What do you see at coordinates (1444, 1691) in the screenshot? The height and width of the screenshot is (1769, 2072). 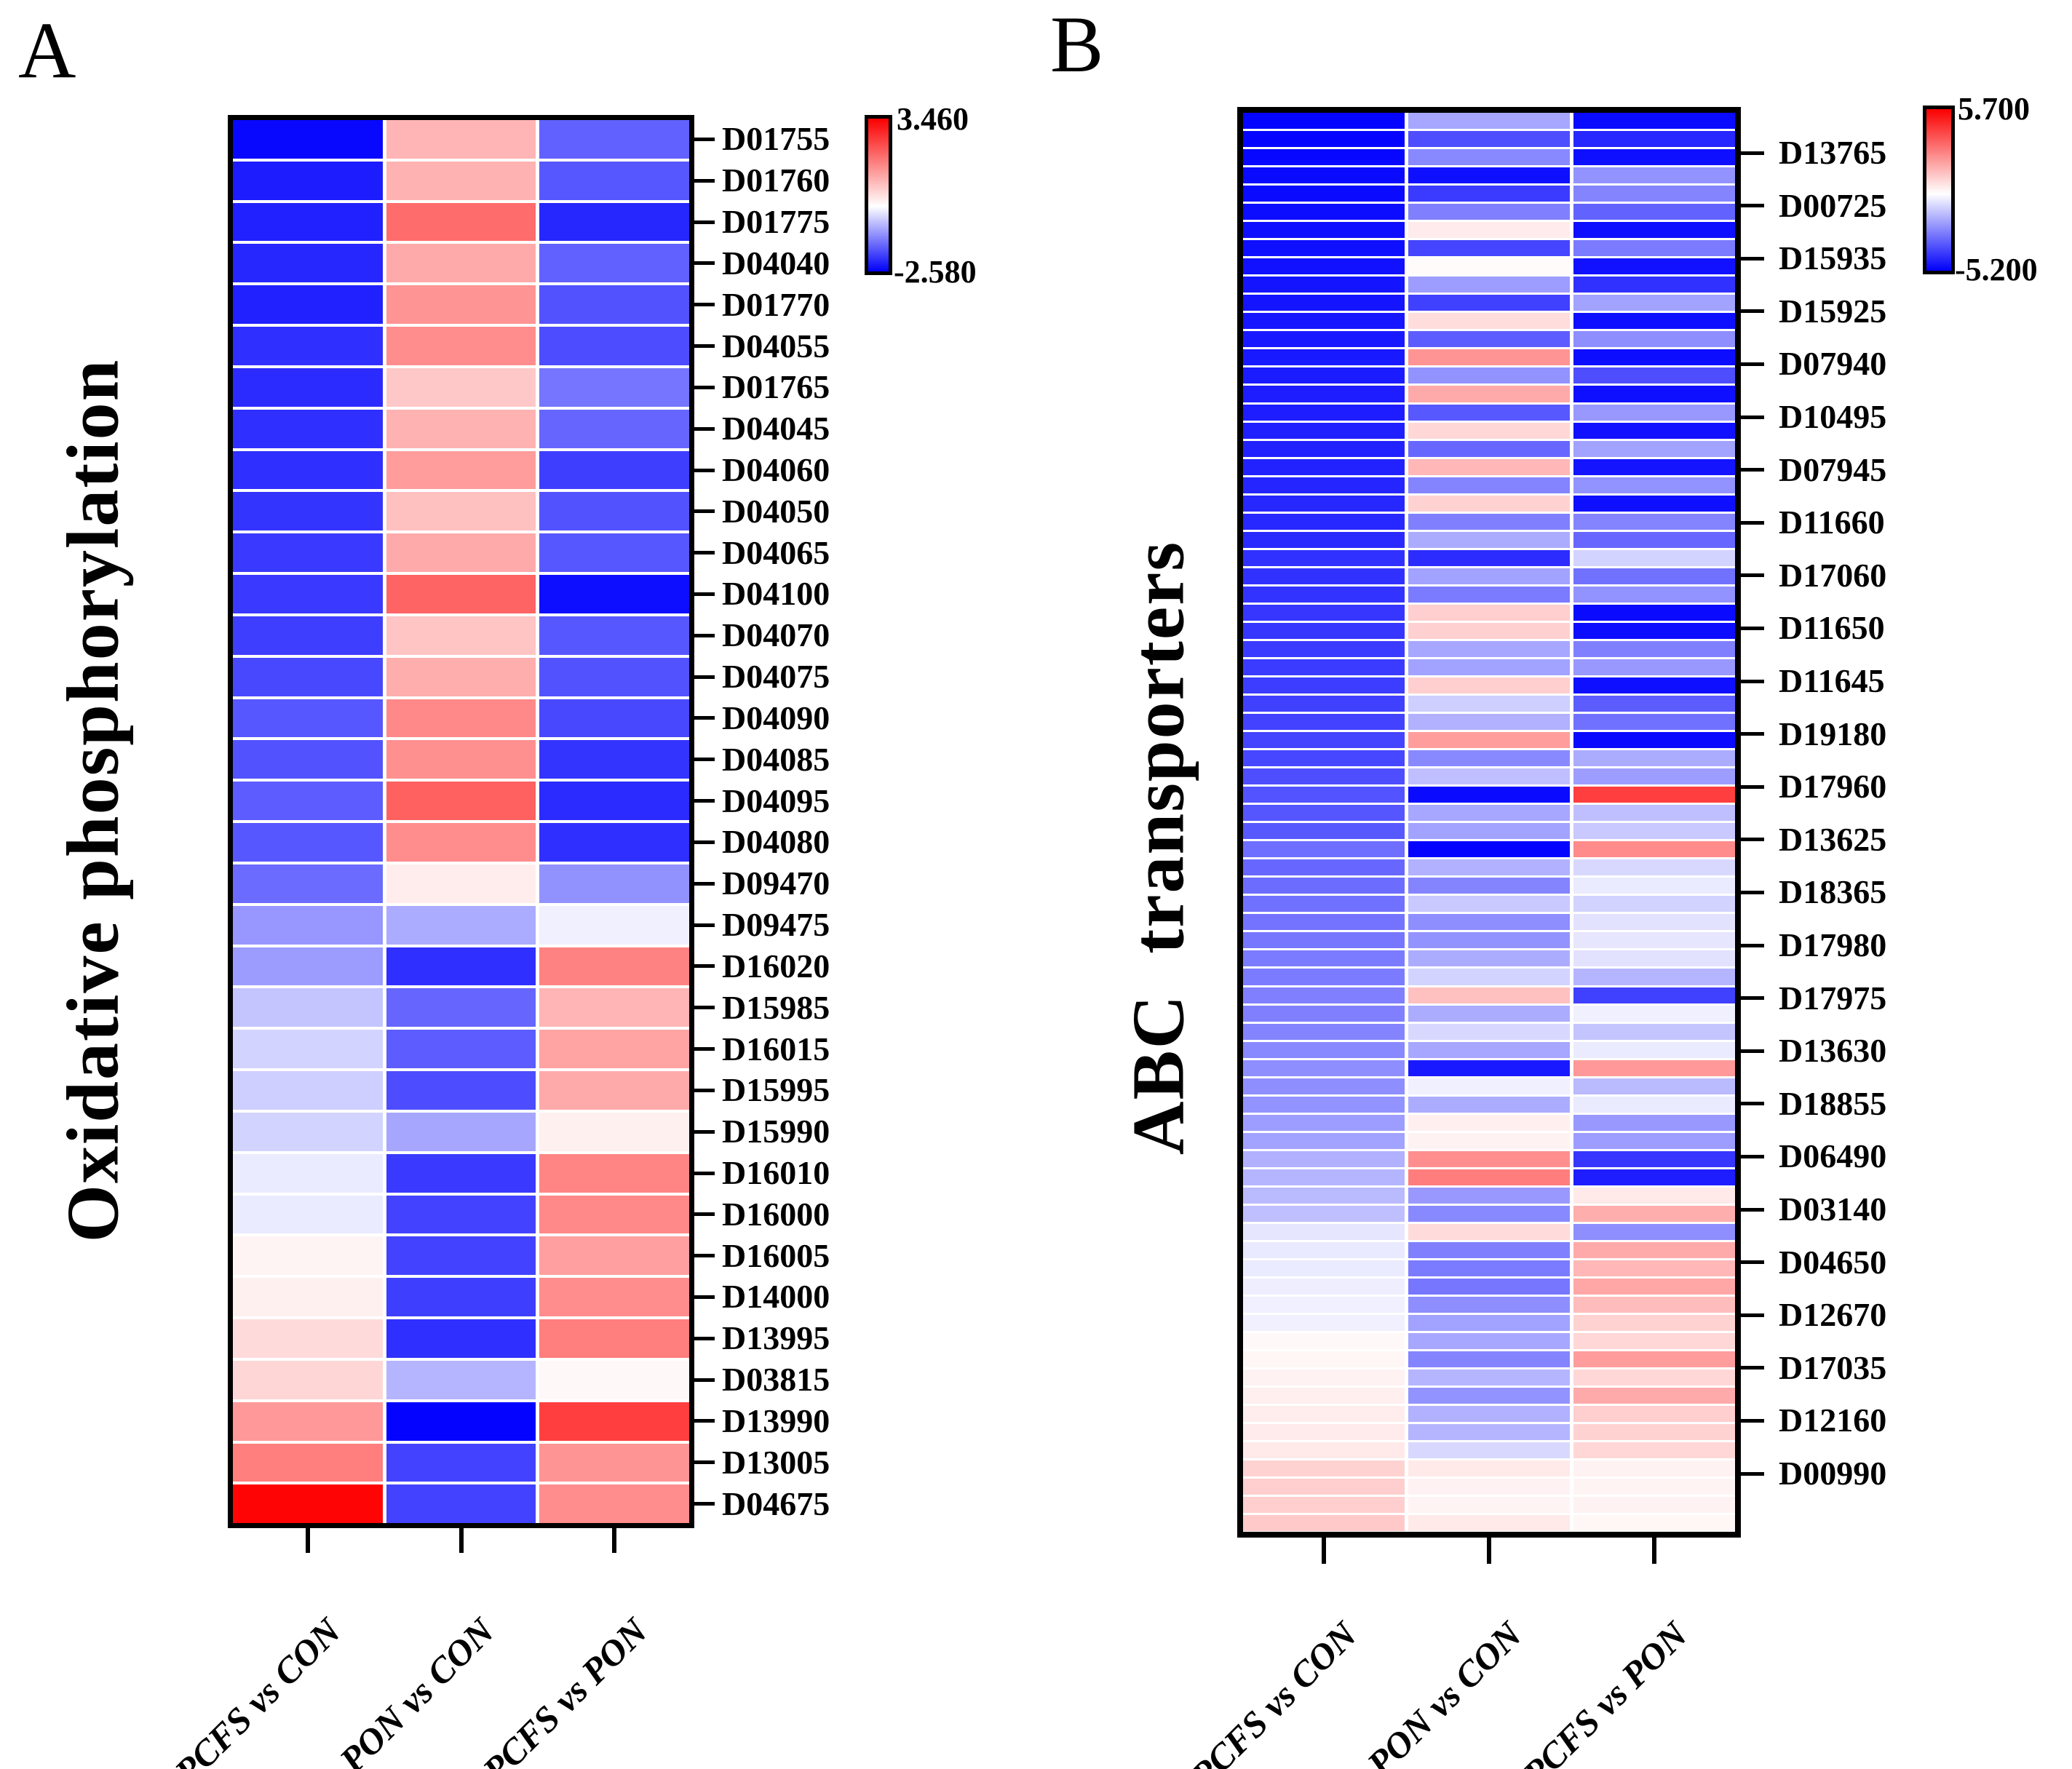 I see `column-label: PON vs CON` at bounding box center [1444, 1691].